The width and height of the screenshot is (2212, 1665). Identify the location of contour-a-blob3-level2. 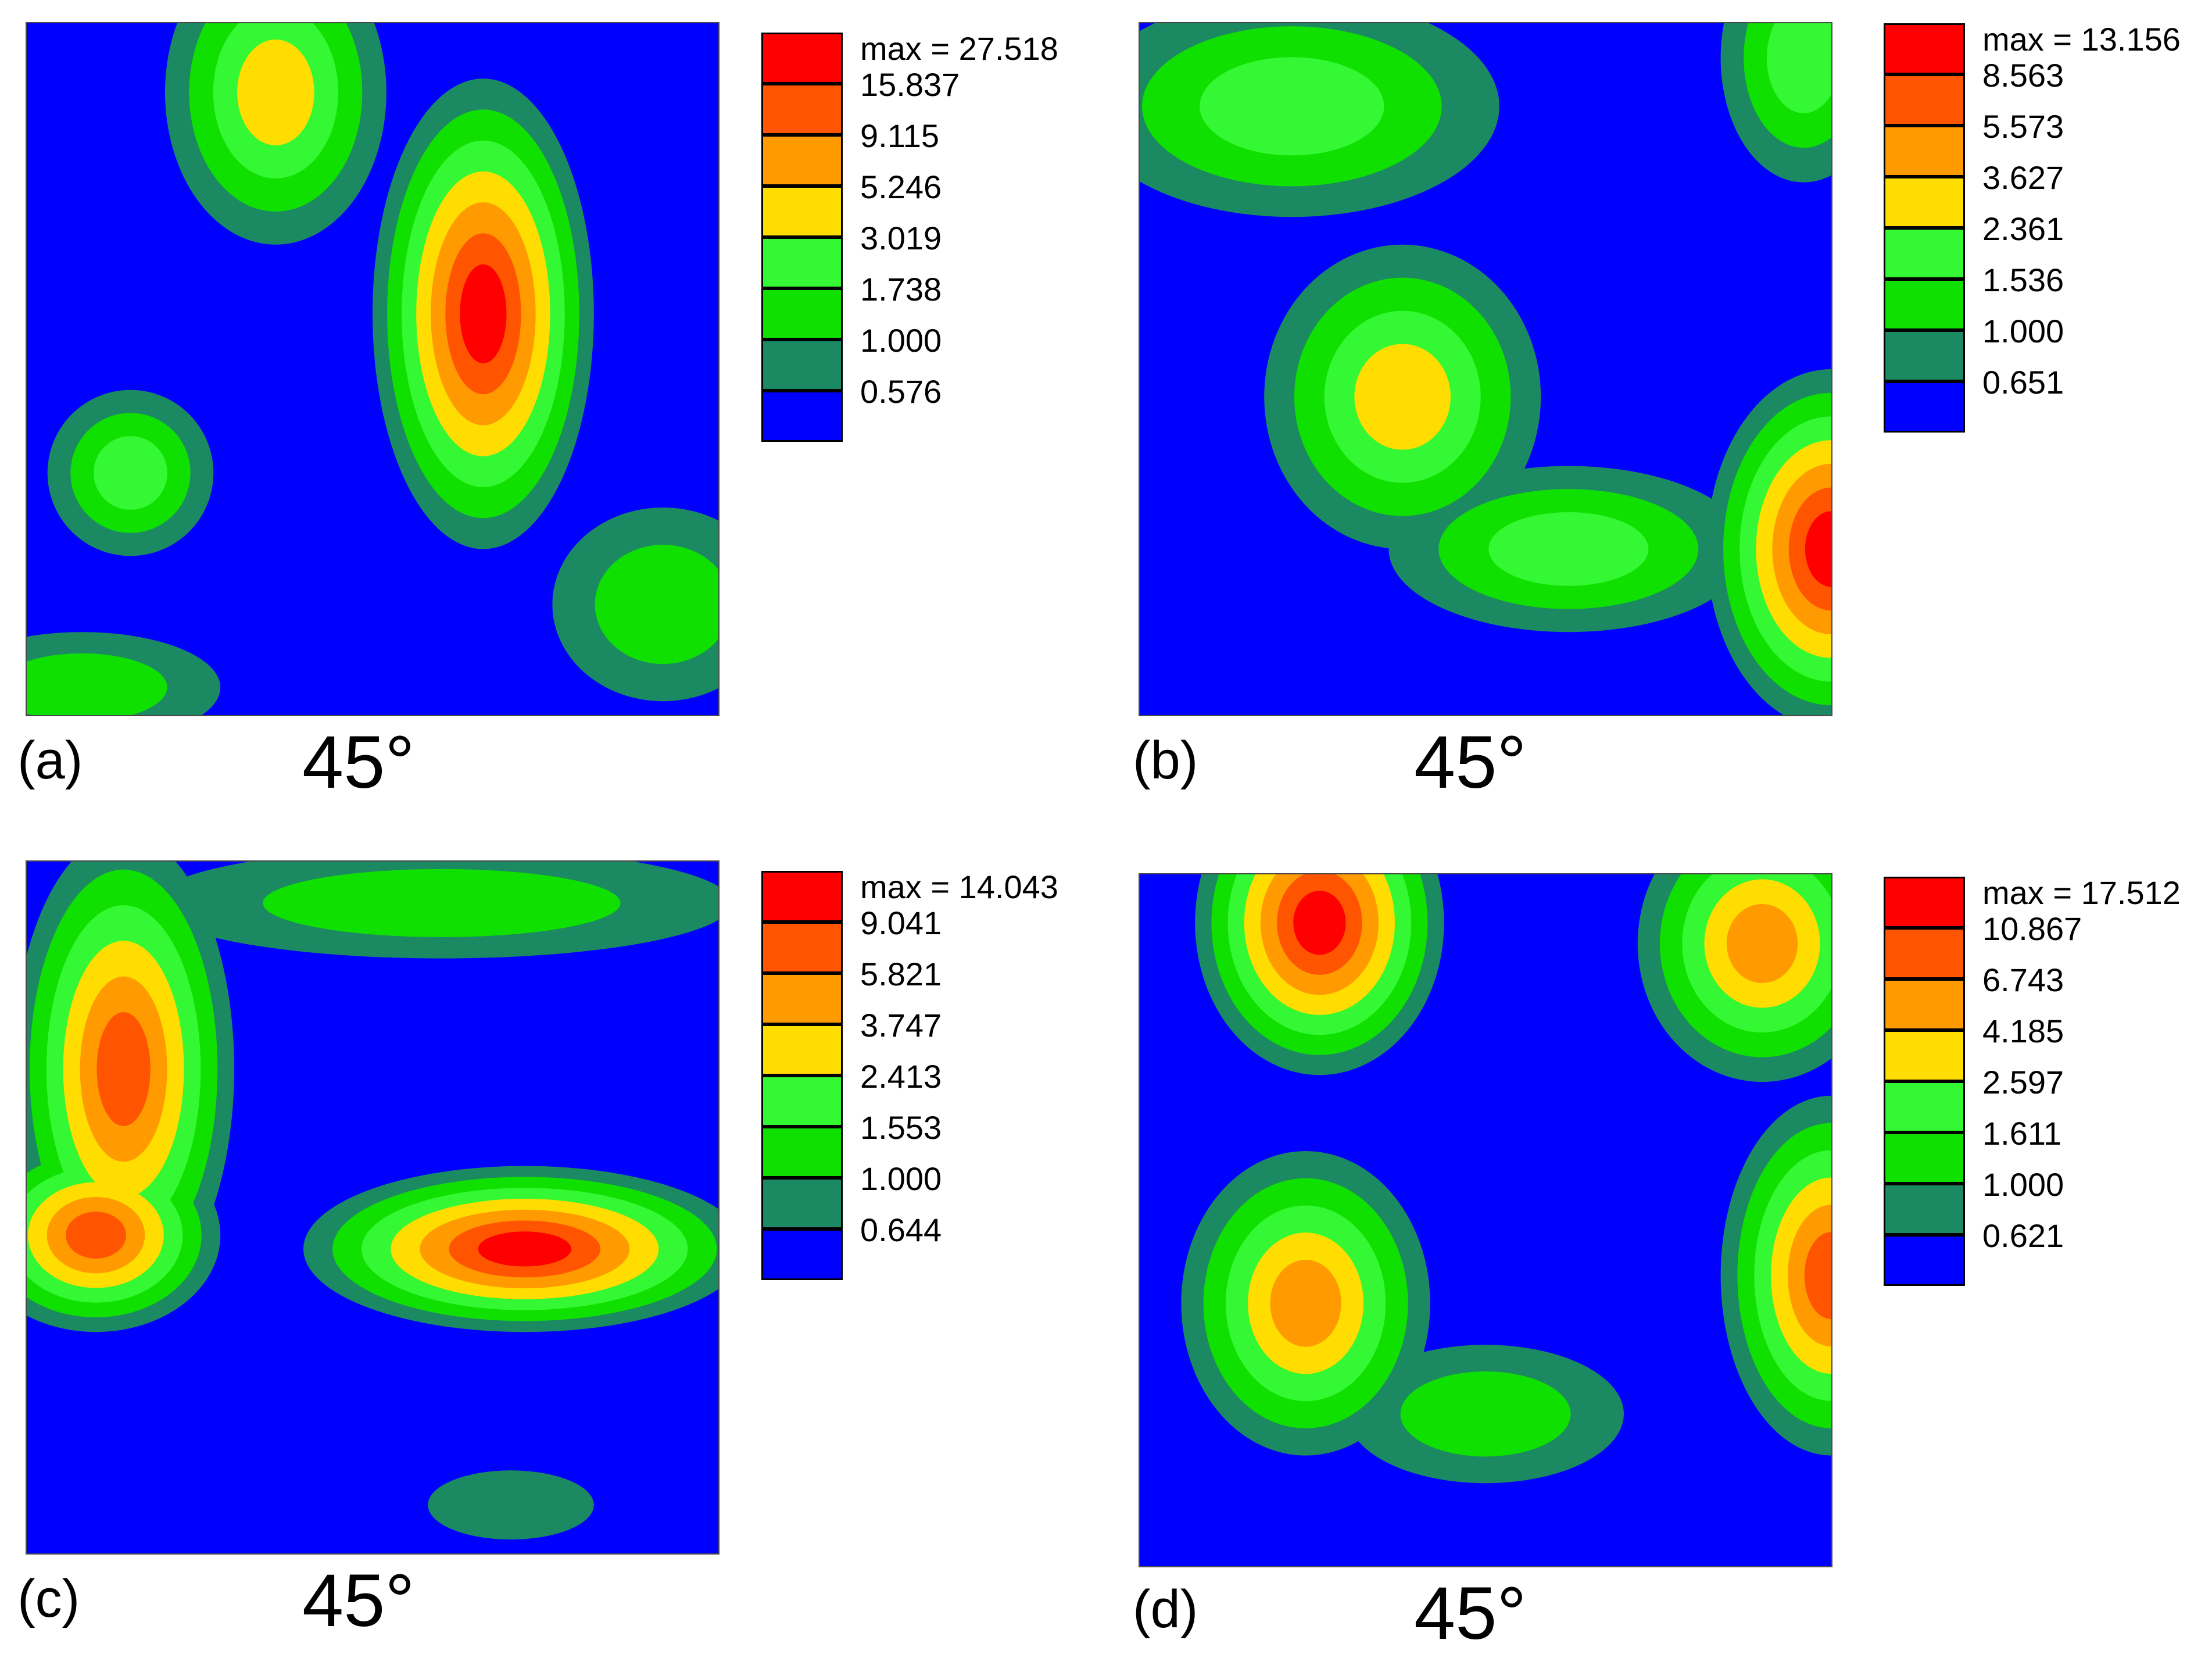
(656, 604).